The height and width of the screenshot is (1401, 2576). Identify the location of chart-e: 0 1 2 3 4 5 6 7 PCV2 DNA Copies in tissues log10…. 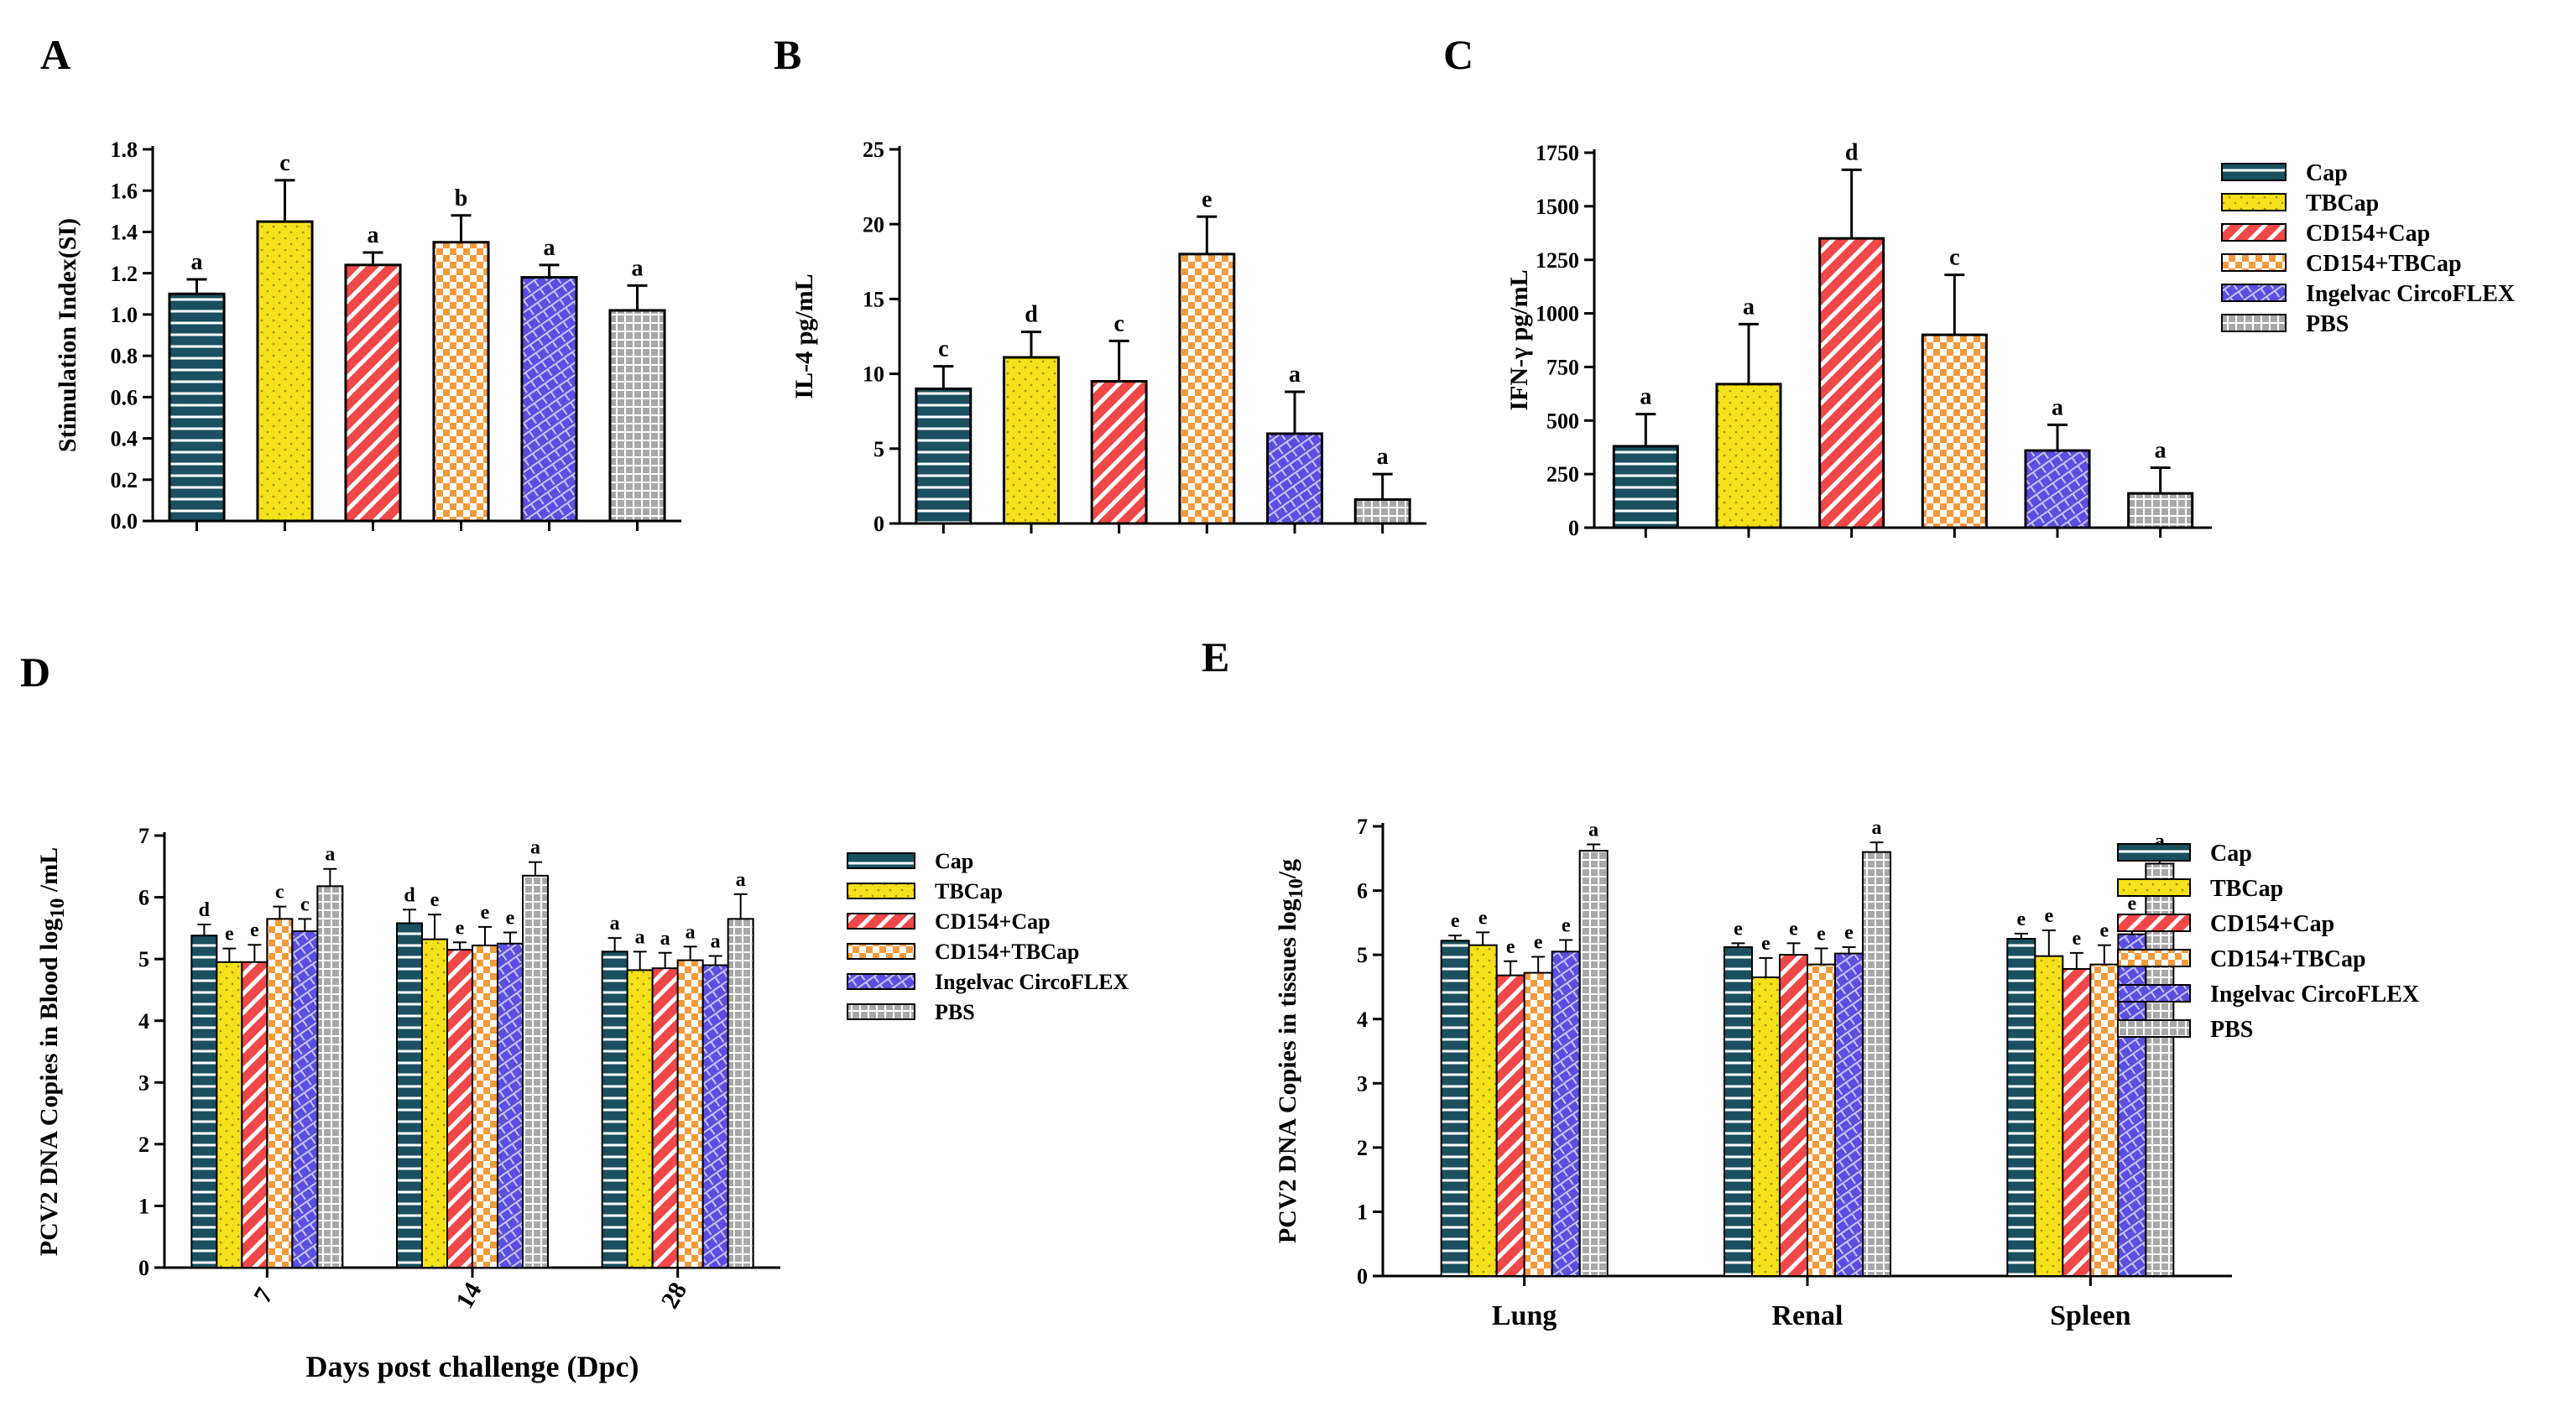
(1753, 1073).